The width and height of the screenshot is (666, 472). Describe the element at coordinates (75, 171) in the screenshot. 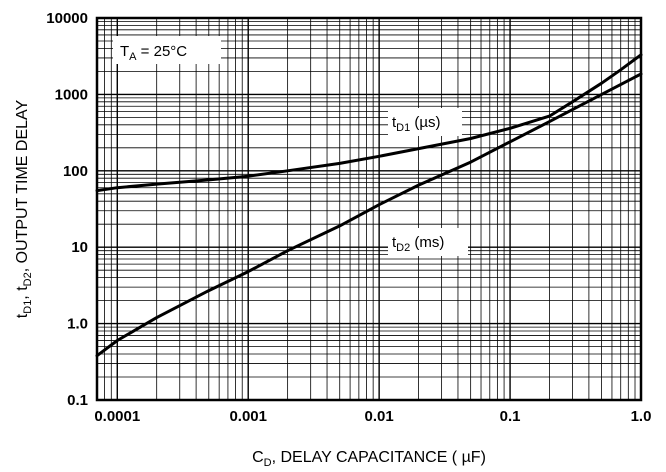

I see `y-tick-label: 100` at that location.